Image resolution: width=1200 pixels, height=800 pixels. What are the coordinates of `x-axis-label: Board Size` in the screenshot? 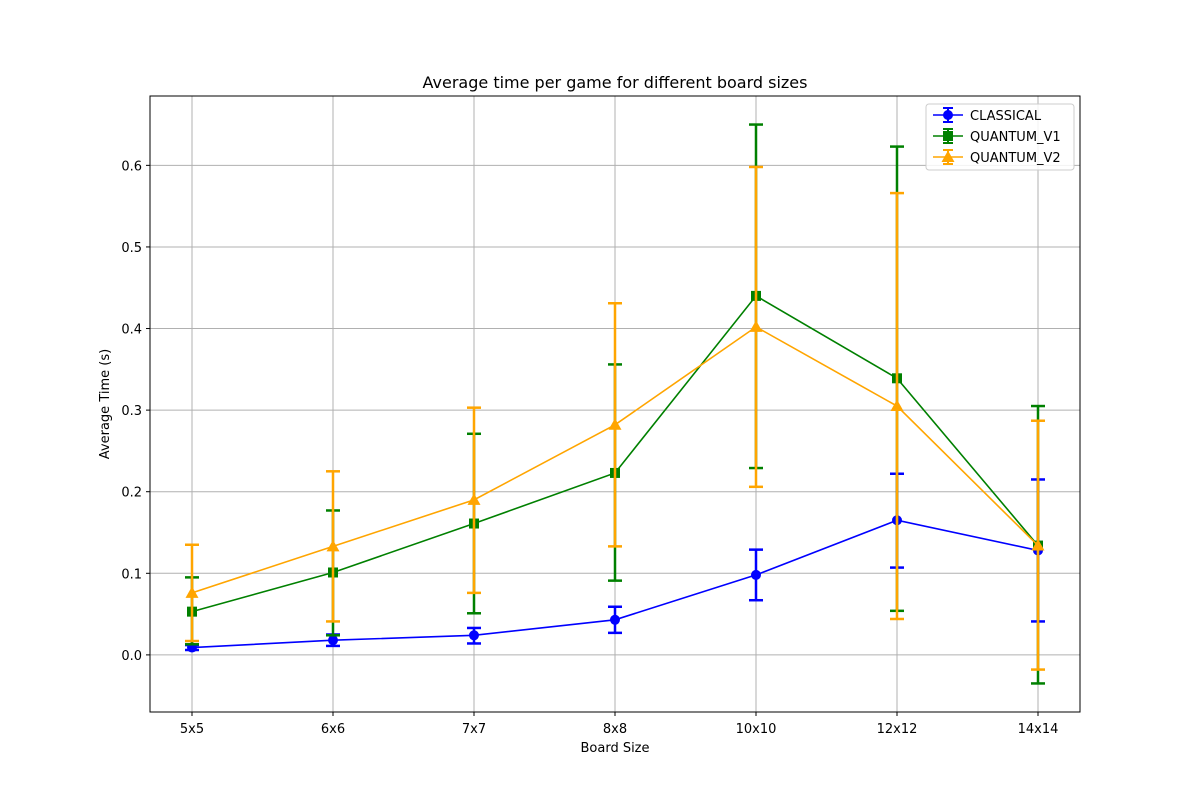 It's located at (614, 748).